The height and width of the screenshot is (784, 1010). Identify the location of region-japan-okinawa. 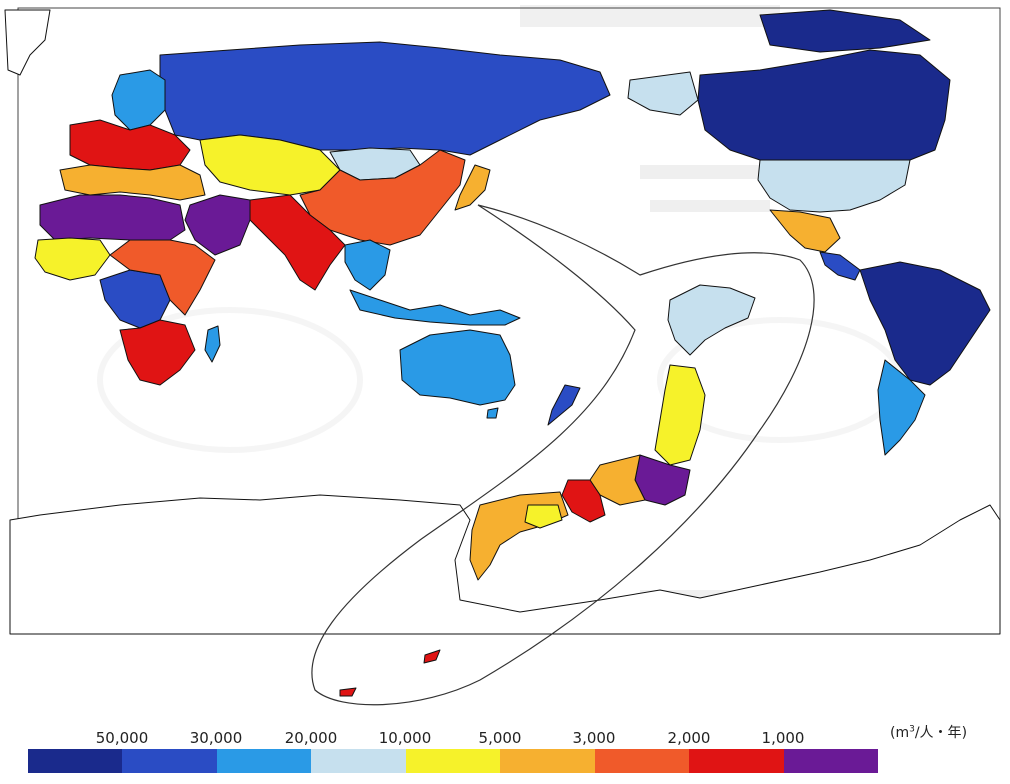
(390, 673).